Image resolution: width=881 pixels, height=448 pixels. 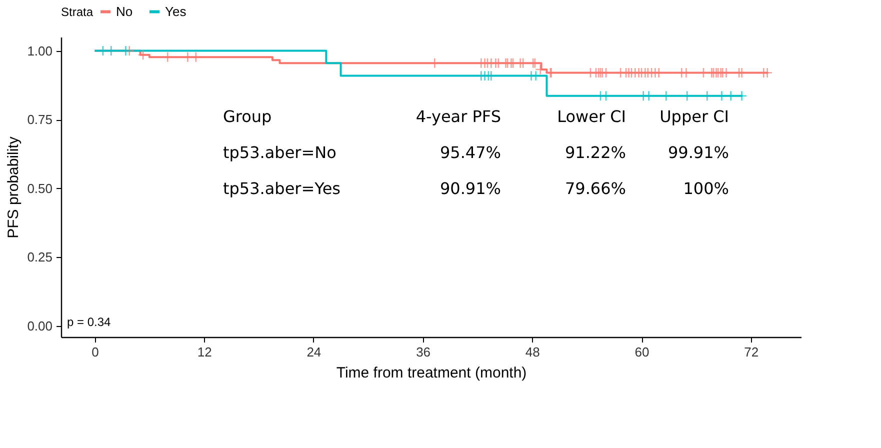 What do you see at coordinates (89, 322) in the screenshot?
I see `annotation: p = 0.34` at bounding box center [89, 322].